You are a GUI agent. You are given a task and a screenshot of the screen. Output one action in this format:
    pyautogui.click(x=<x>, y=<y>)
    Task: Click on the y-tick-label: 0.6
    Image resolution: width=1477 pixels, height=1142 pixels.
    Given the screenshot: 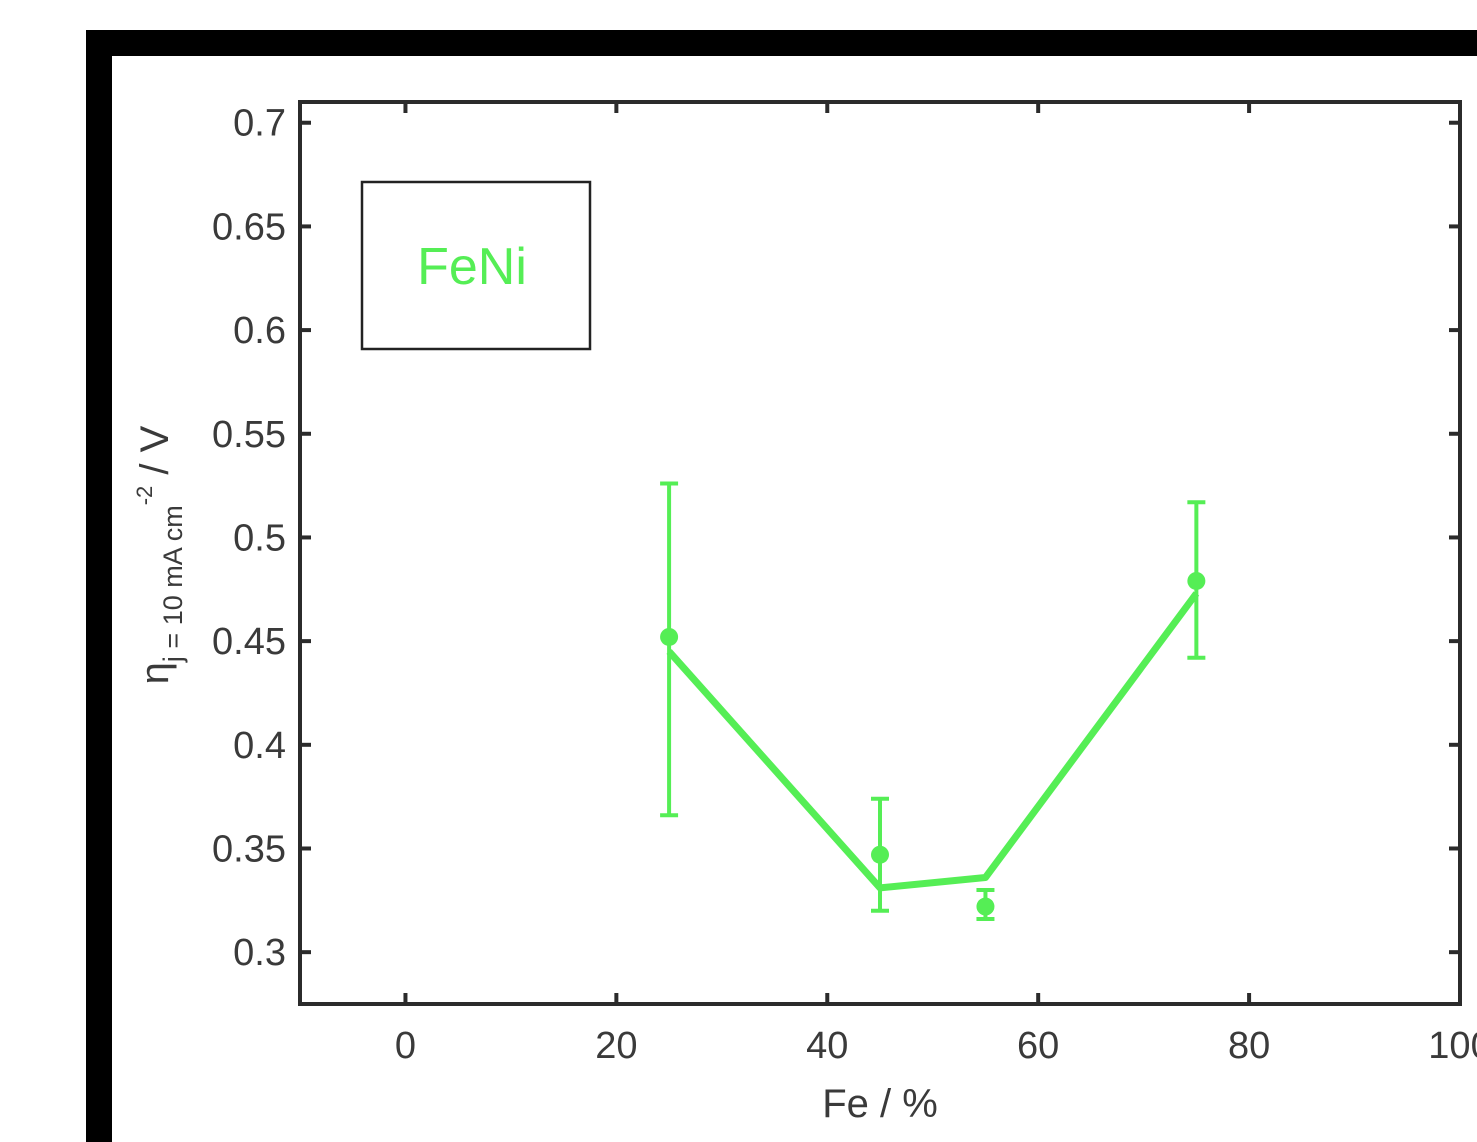 What is the action you would take?
    pyautogui.click(x=259, y=331)
    